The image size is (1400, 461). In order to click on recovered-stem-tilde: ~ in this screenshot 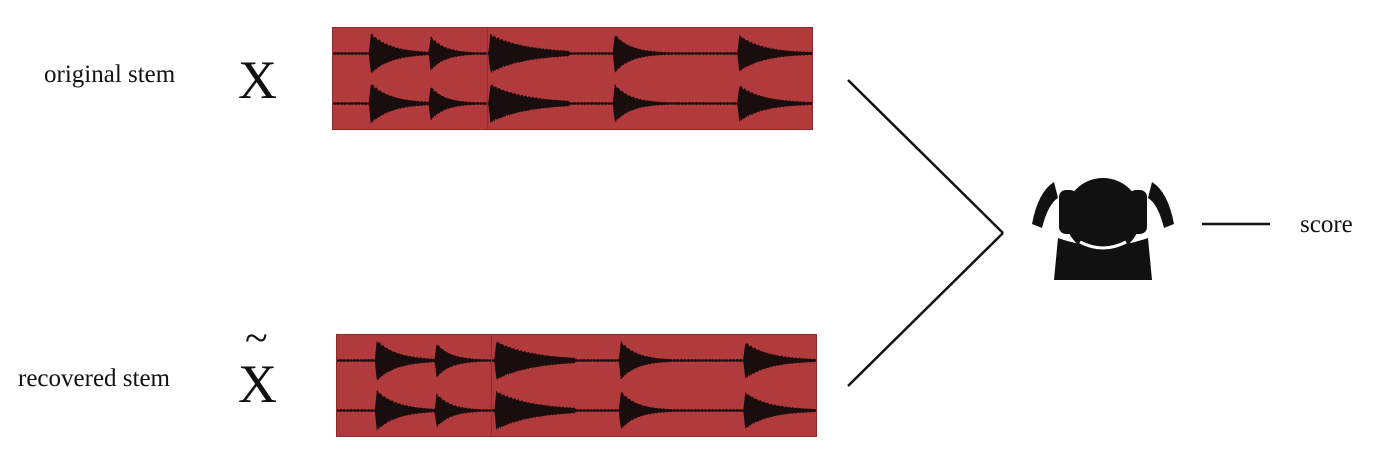, I will do `click(256, 339)`.